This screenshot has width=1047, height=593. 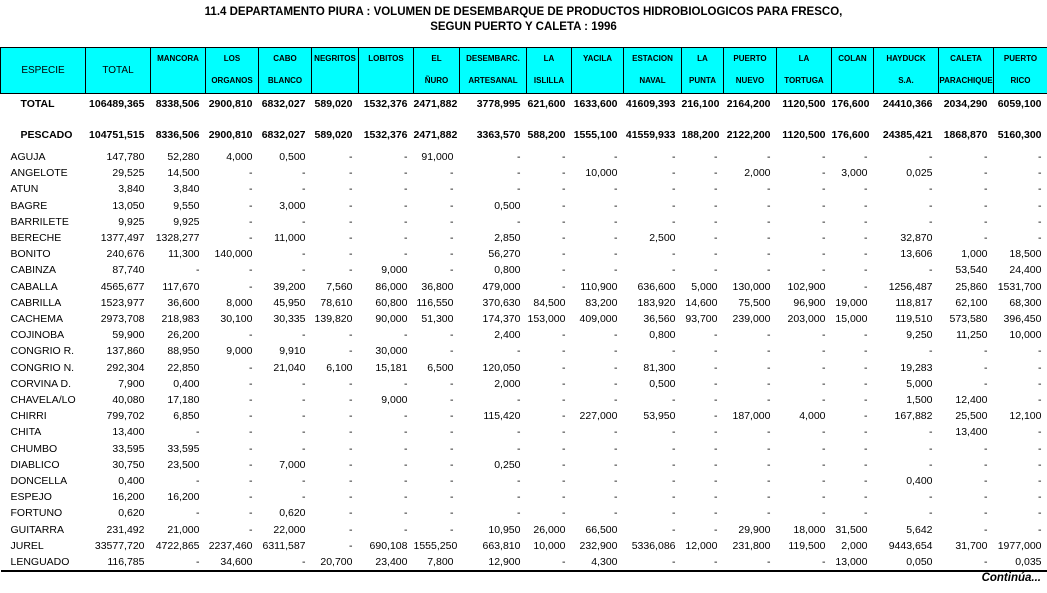 What do you see at coordinates (1022, 319) in the screenshot?
I see `value-cell: 396,450` at bounding box center [1022, 319].